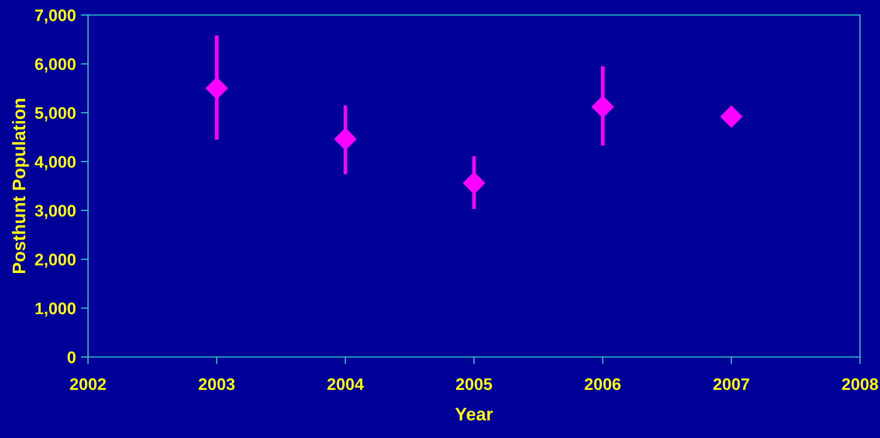 This screenshot has width=880, height=438. Describe the element at coordinates (56, 309) in the screenshot. I see `y-tick-label: 1,000` at that location.